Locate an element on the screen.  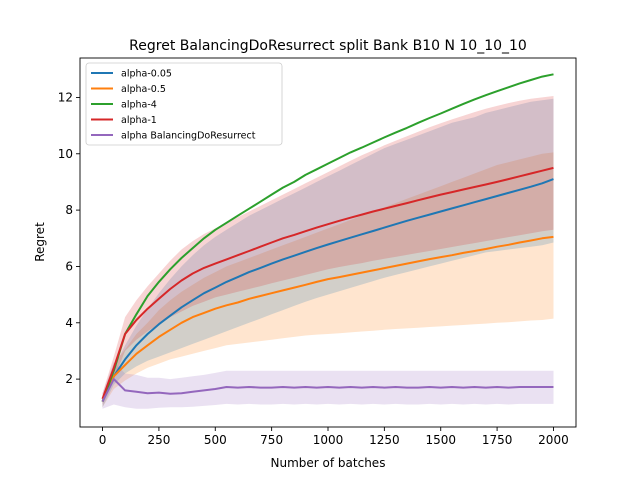
legend-label: alpha-0.5 is located at coordinates (143, 89).